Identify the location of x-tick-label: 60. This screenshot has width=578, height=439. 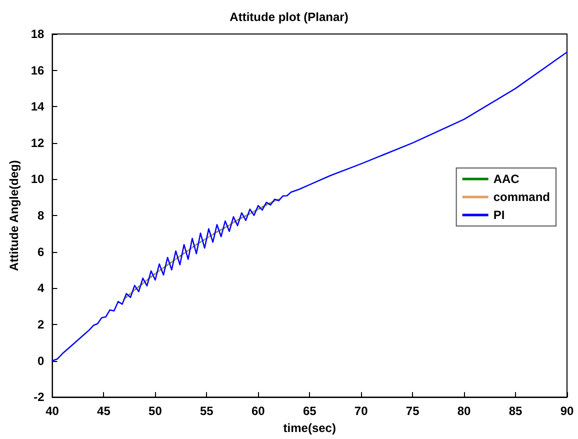
(258, 411).